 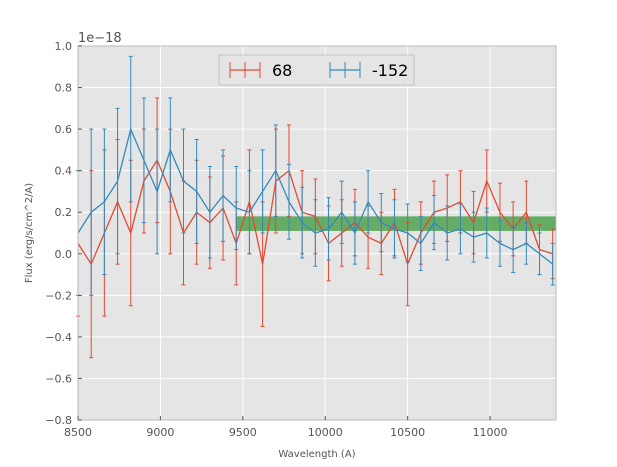 I want to click on y-tick-label: 0.8, so click(x=64, y=88).